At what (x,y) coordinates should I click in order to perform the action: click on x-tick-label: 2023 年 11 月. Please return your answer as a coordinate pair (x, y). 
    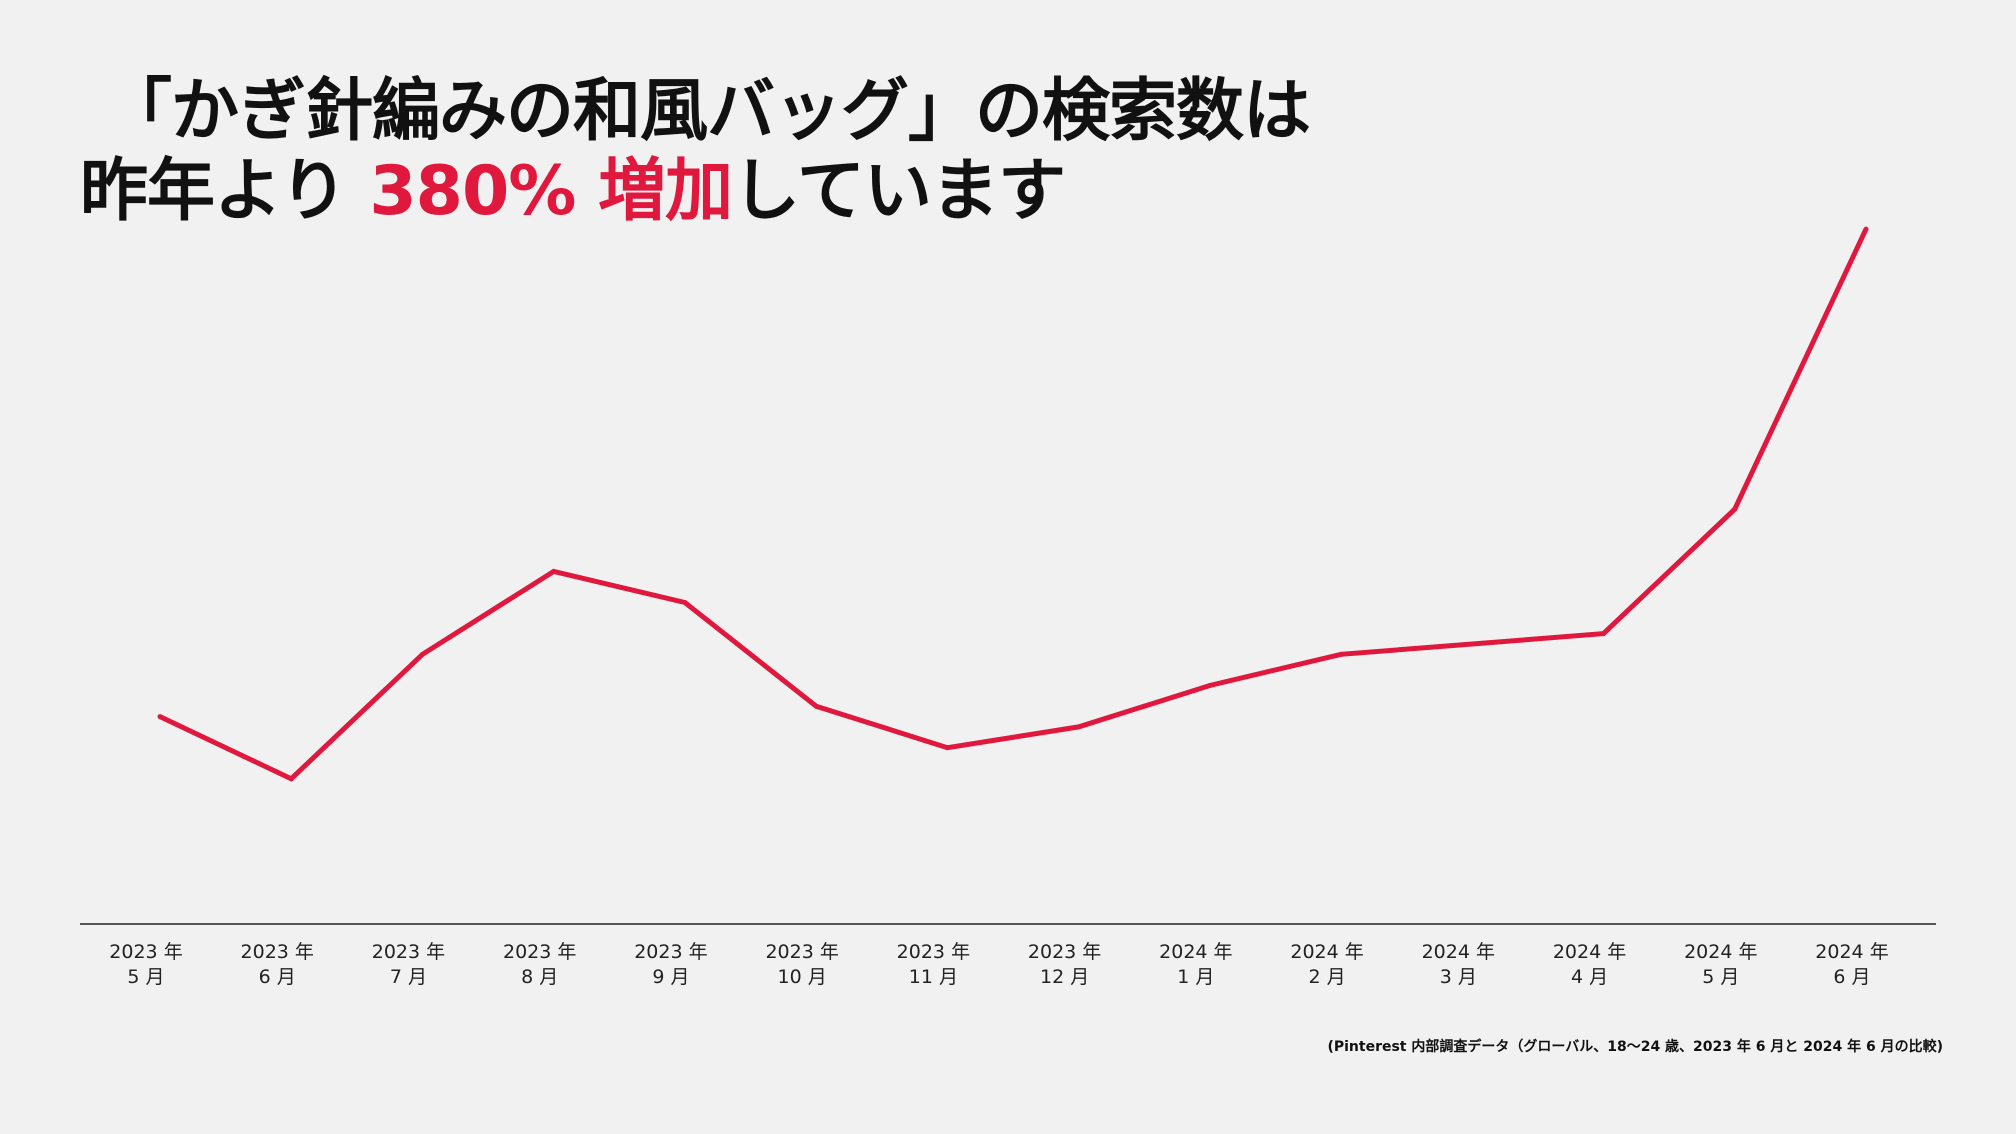
    Looking at the image, I should click on (933, 964).